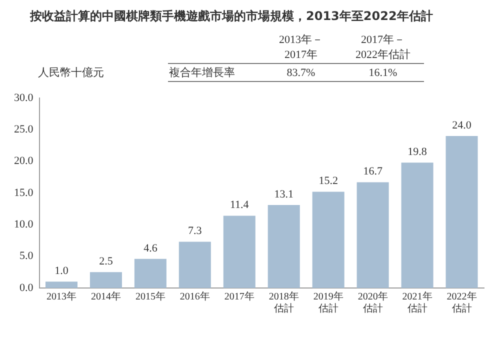  What do you see at coordinates (24, 224) in the screenshot?
I see `y-tick-label: 10.0` at bounding box center [24, 224].